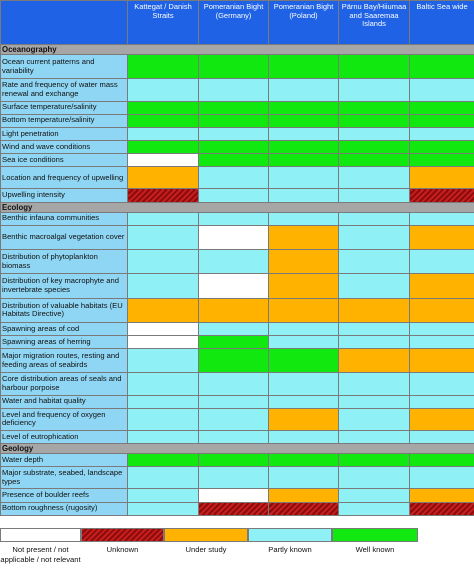 The width and height of the screenshot is (474, 577). I want to click on row-label: Level of eutrophication, so click(64, 437).